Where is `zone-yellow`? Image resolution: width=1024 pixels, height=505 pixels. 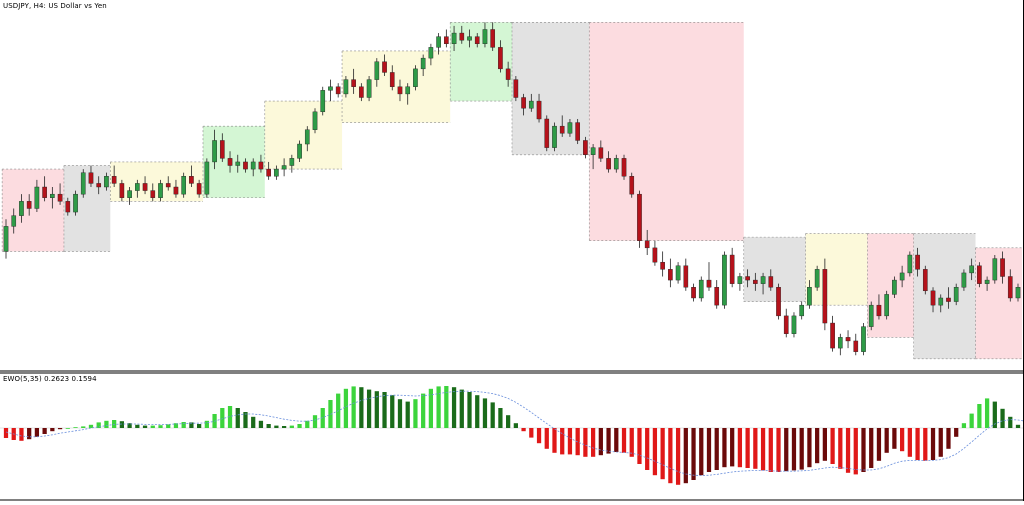 zone-yellow is located at coordinates (303, 135).